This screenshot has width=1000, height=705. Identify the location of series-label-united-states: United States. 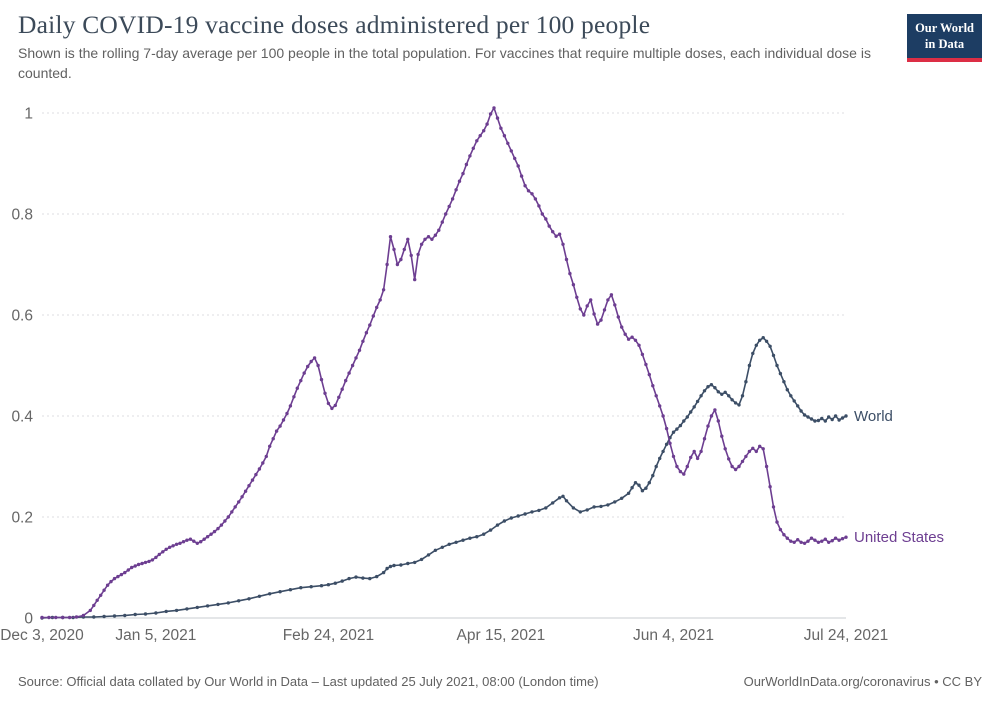
(899, 537).